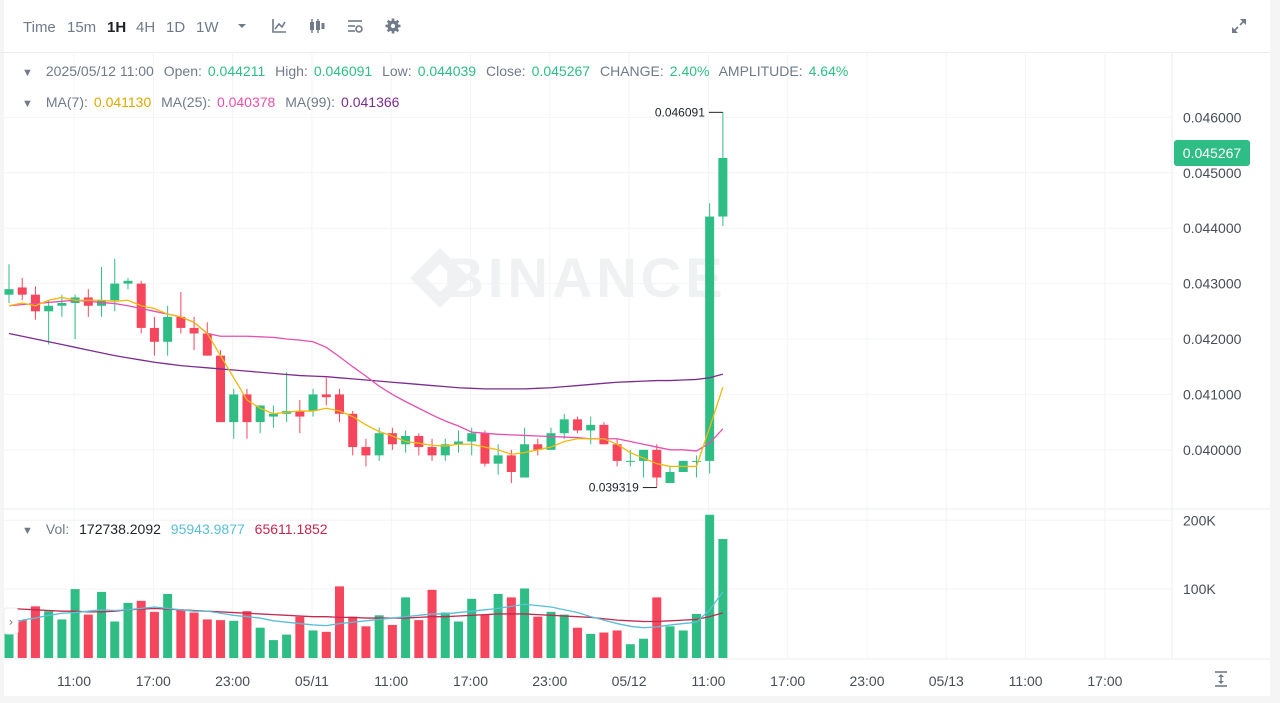 This screenshot has width=1280, height=703. I want to click on vol-ma1-value: 95943.9877, so click(207, 529).